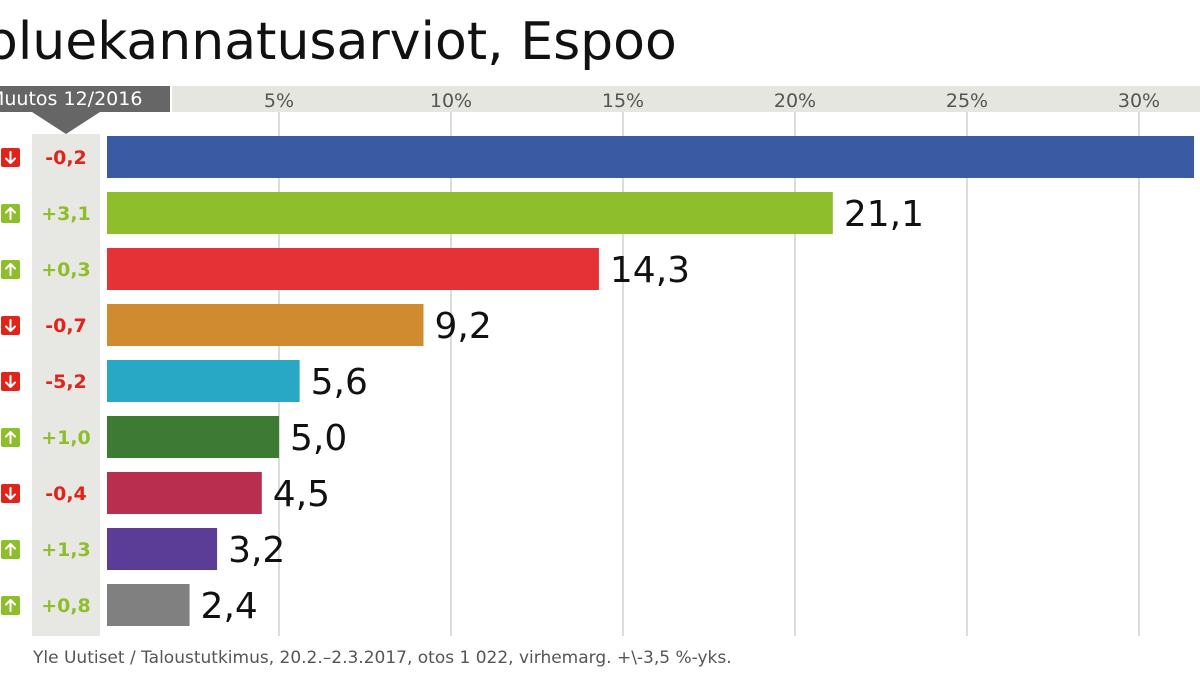 The height and width of the screenshot is (675, 1200). What do you see at coordinates (318, 438) in the screenshot?
I see `bar-value-label: 5,0` at bounding box center [318, 438].